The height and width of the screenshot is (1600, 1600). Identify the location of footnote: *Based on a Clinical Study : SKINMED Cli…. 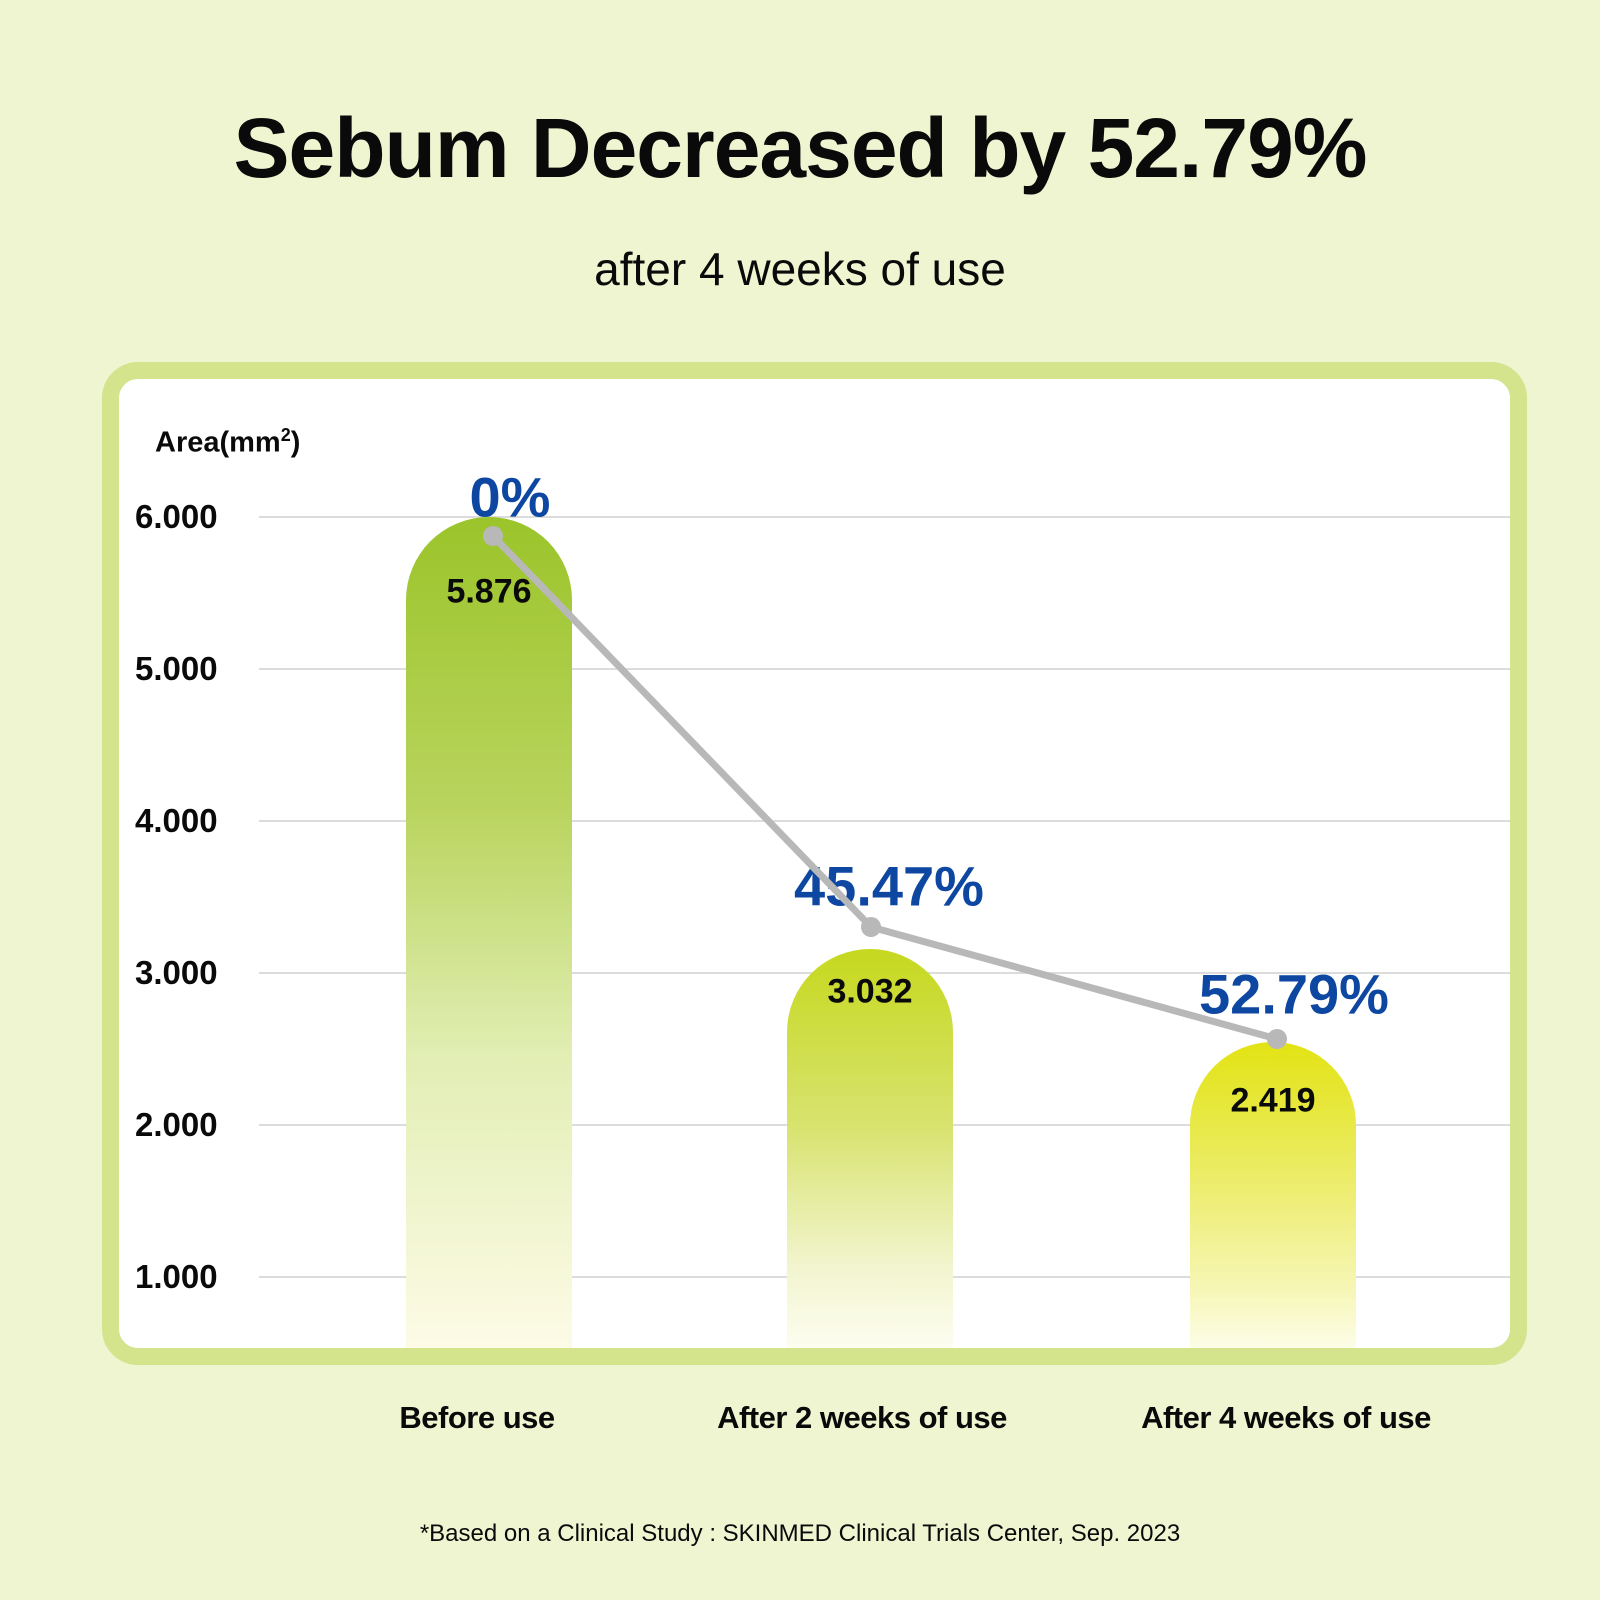
(800, 1533).